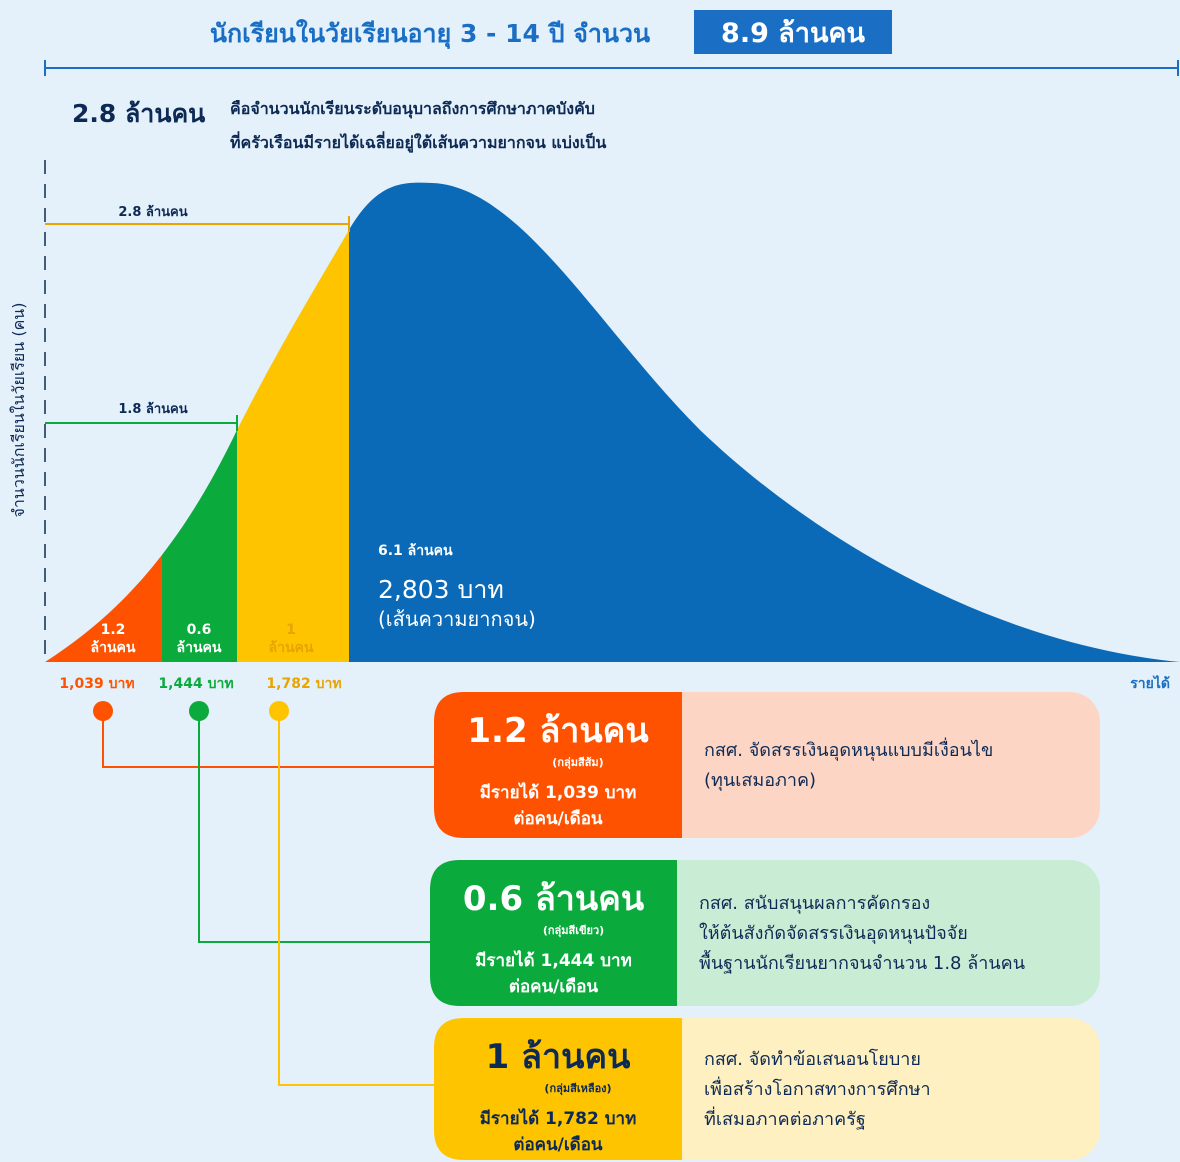  What do you see at coordinates (833, 933) in the screenshot?
I see `card-description: ให้ต้นสังกัดจัดสรรเงินอุดหนุนปัจจัย` at bounding box center [833, 933].